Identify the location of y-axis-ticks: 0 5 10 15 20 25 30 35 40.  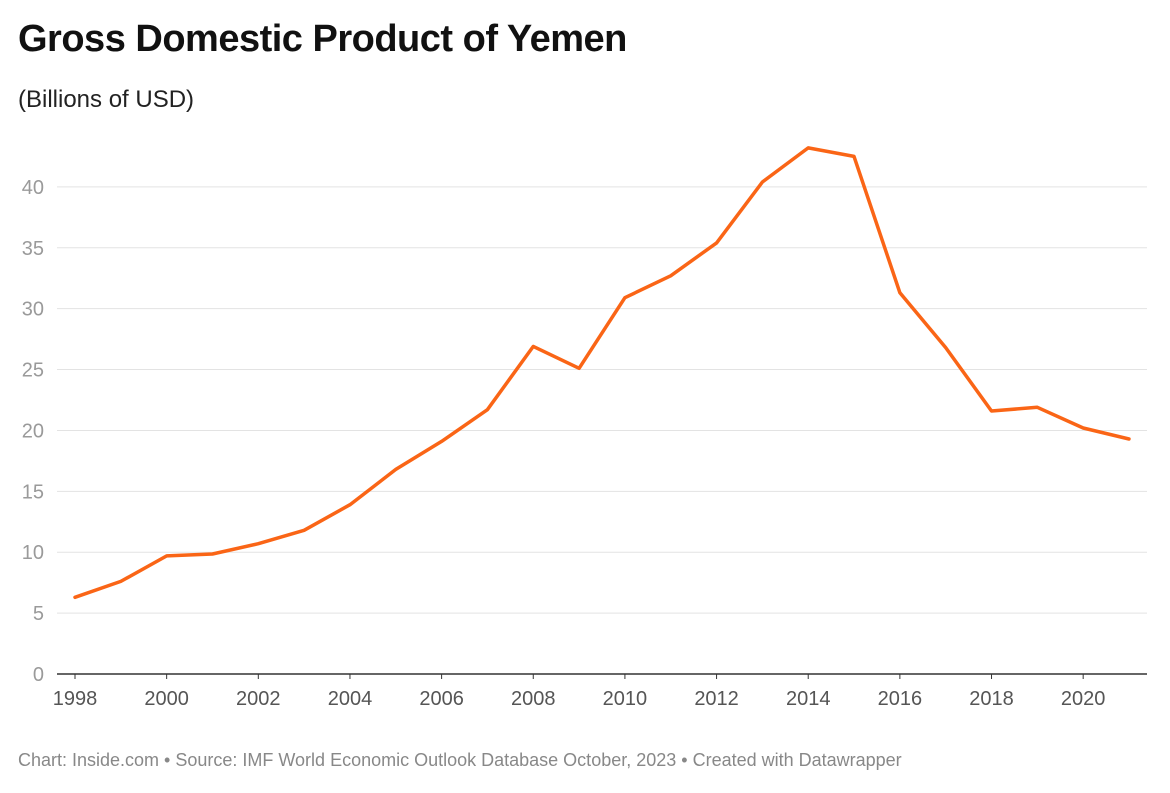
(33, 431).